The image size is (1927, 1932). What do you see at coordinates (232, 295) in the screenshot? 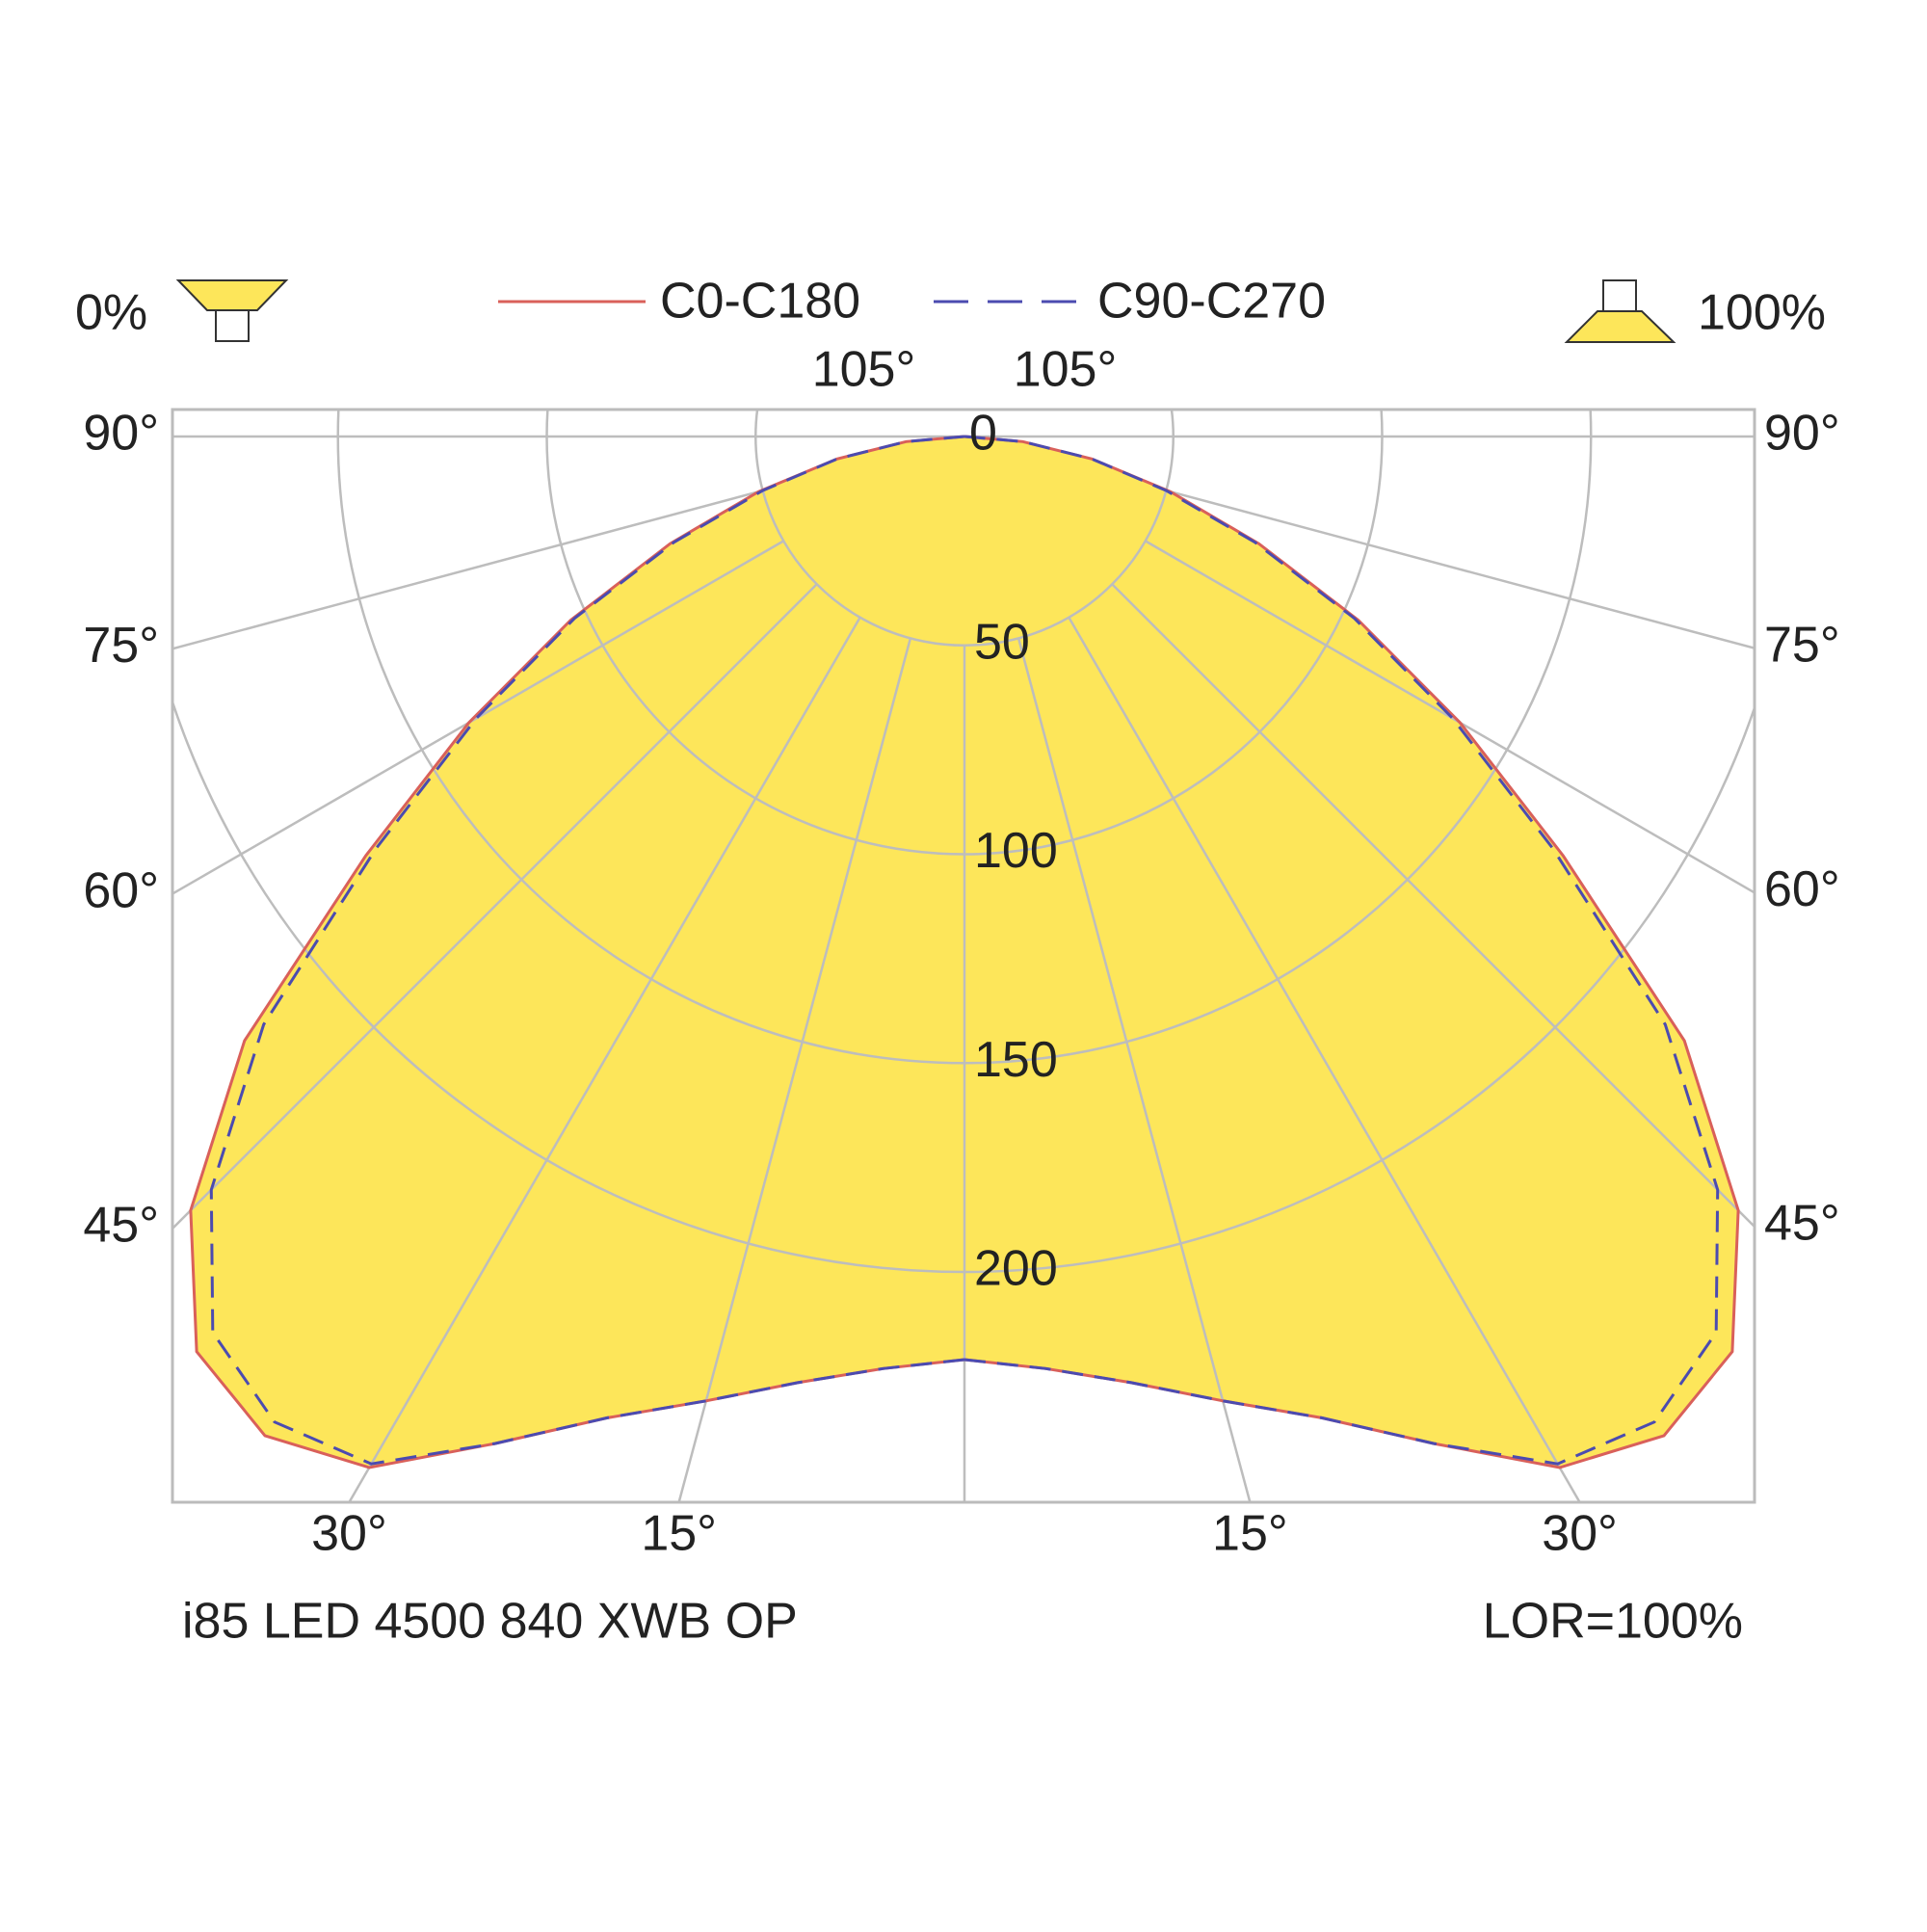
I see `upward-icon` at bounding box center [232, 295].